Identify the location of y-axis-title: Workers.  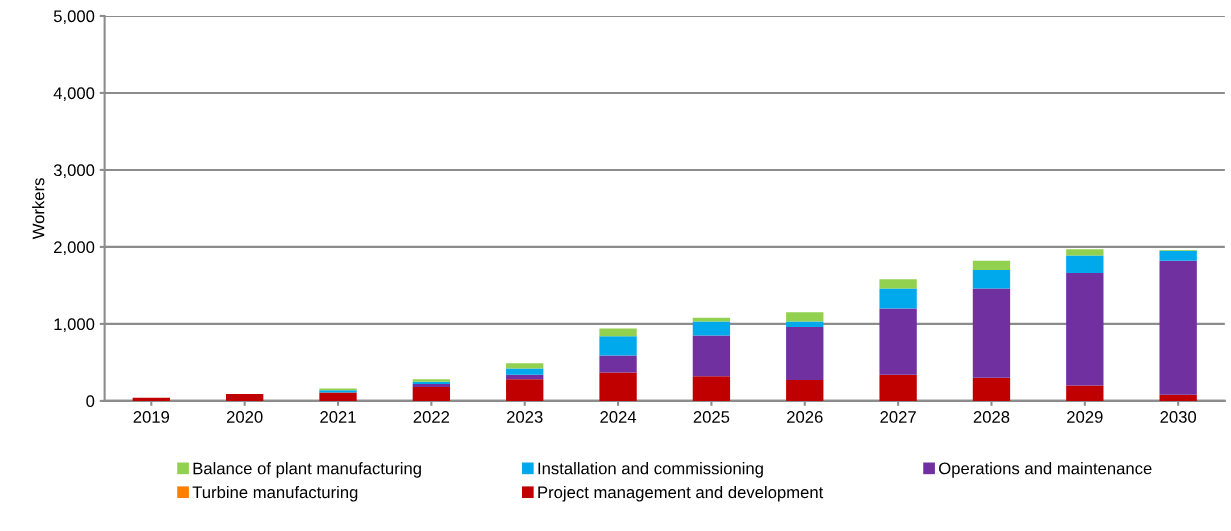
(38, 209).